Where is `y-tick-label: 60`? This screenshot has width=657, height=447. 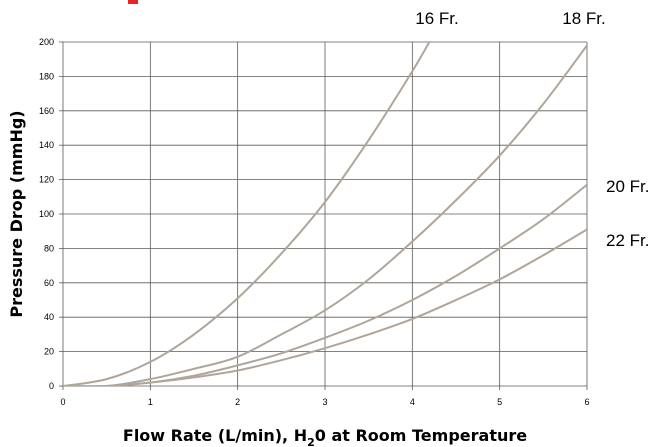
y-tick-label: 60 is located at coordinates (49, 283).